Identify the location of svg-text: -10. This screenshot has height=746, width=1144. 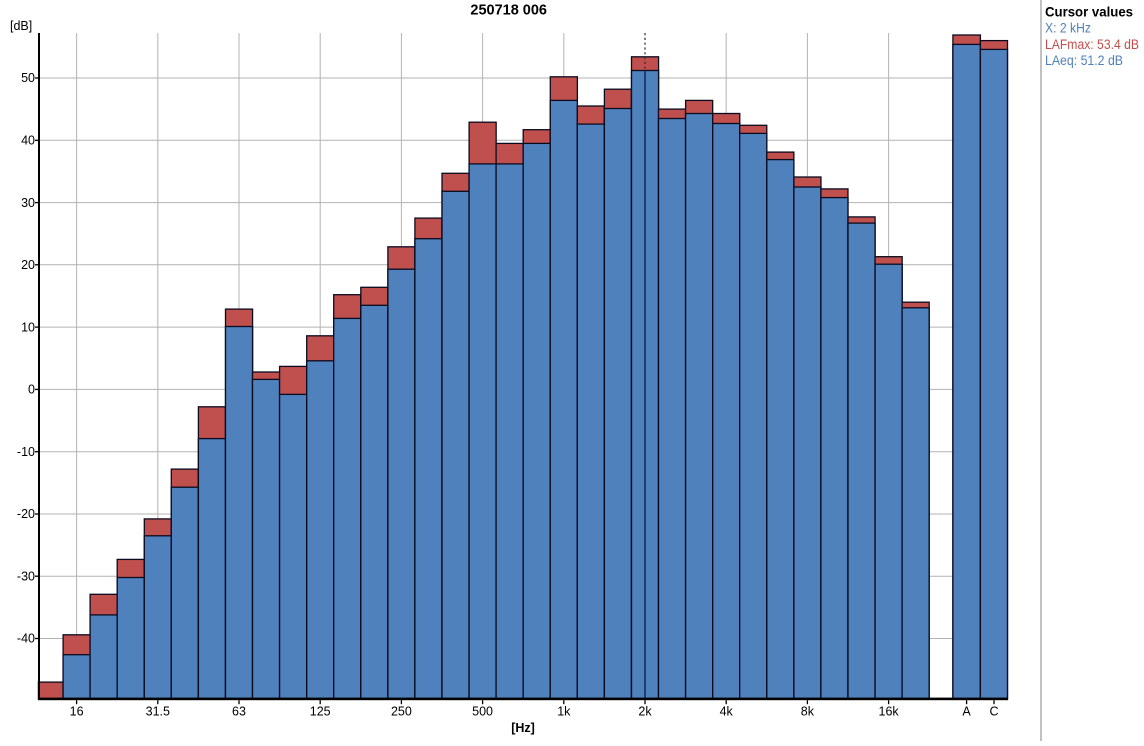
(26, 452).